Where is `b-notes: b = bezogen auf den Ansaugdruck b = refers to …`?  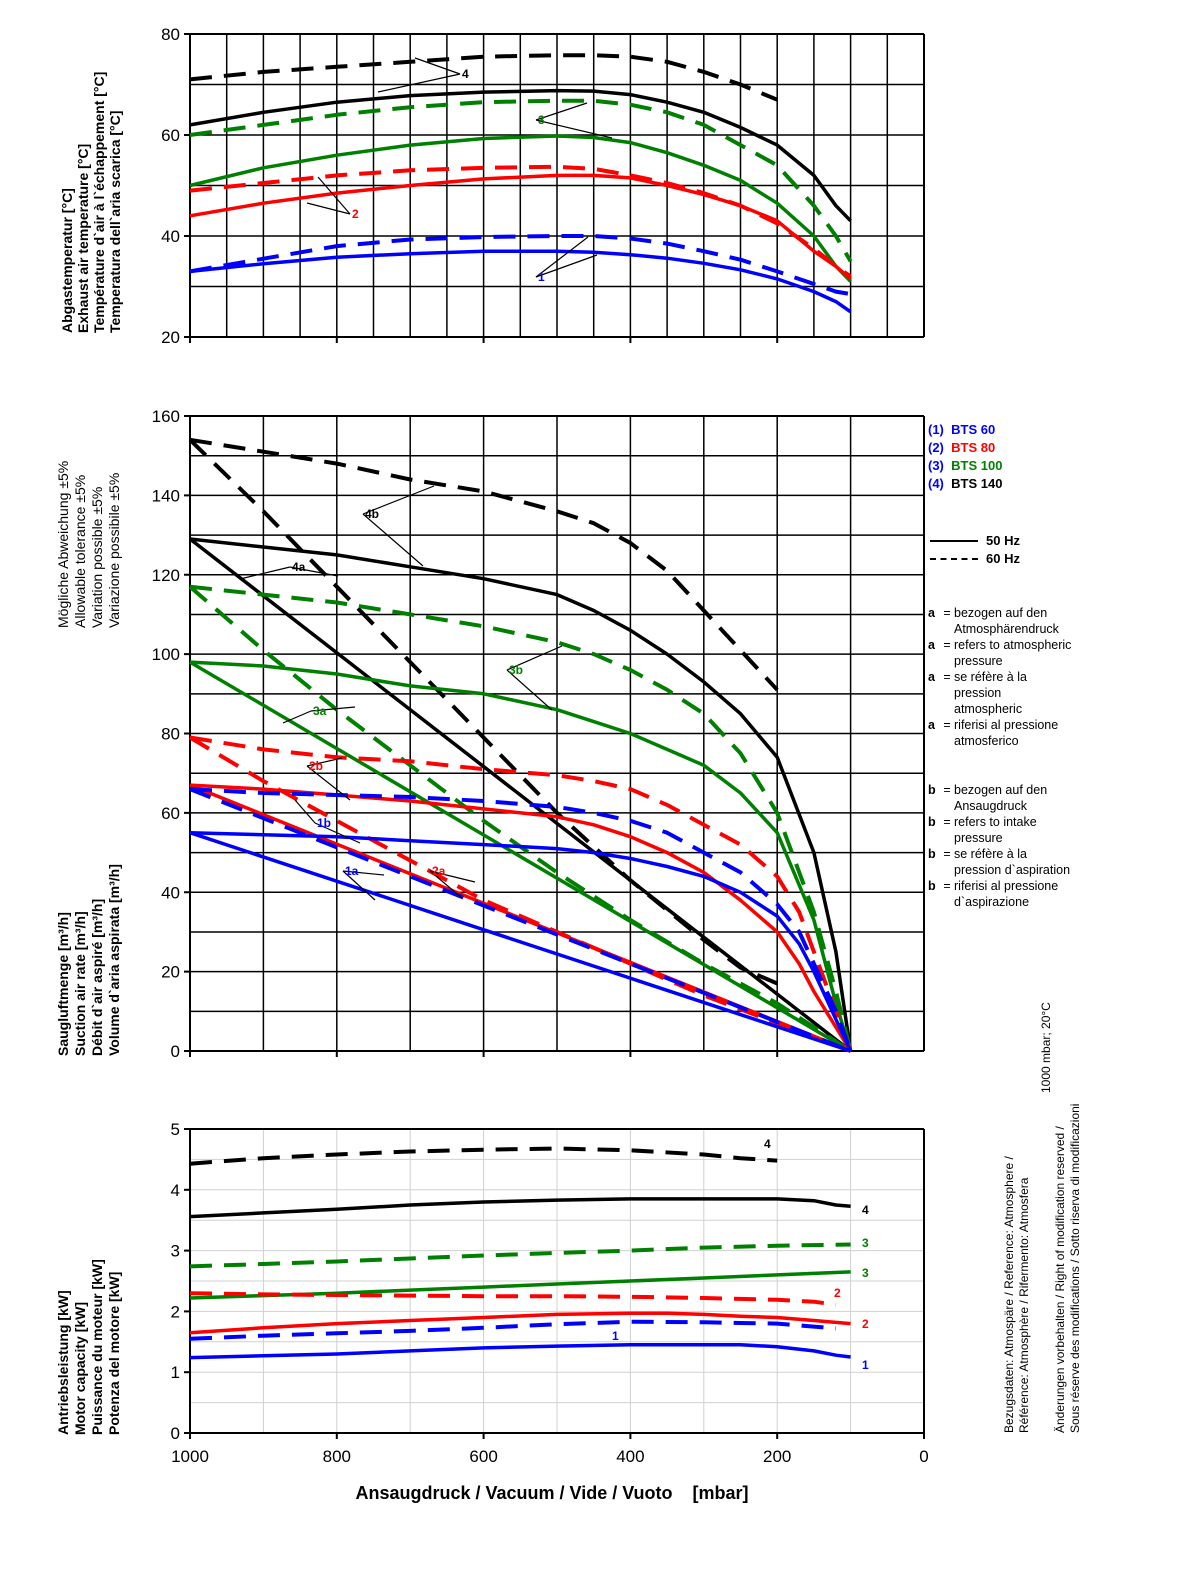
b-notes: b = bezogen auf den Ansaugdruck b = refers to … is located at coordinates (1018, 846).